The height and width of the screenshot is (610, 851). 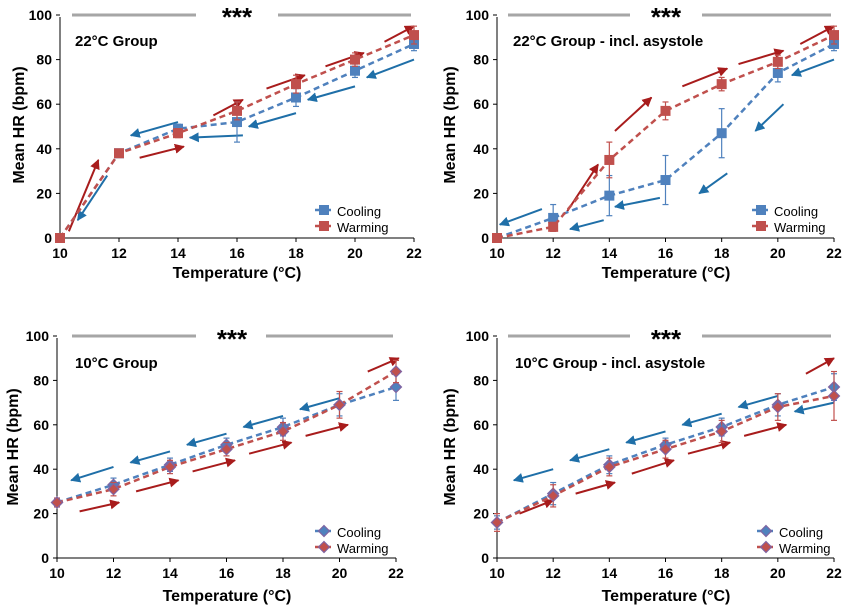 I want to click on x-tick-label: 22, so click(x=834, y=253).